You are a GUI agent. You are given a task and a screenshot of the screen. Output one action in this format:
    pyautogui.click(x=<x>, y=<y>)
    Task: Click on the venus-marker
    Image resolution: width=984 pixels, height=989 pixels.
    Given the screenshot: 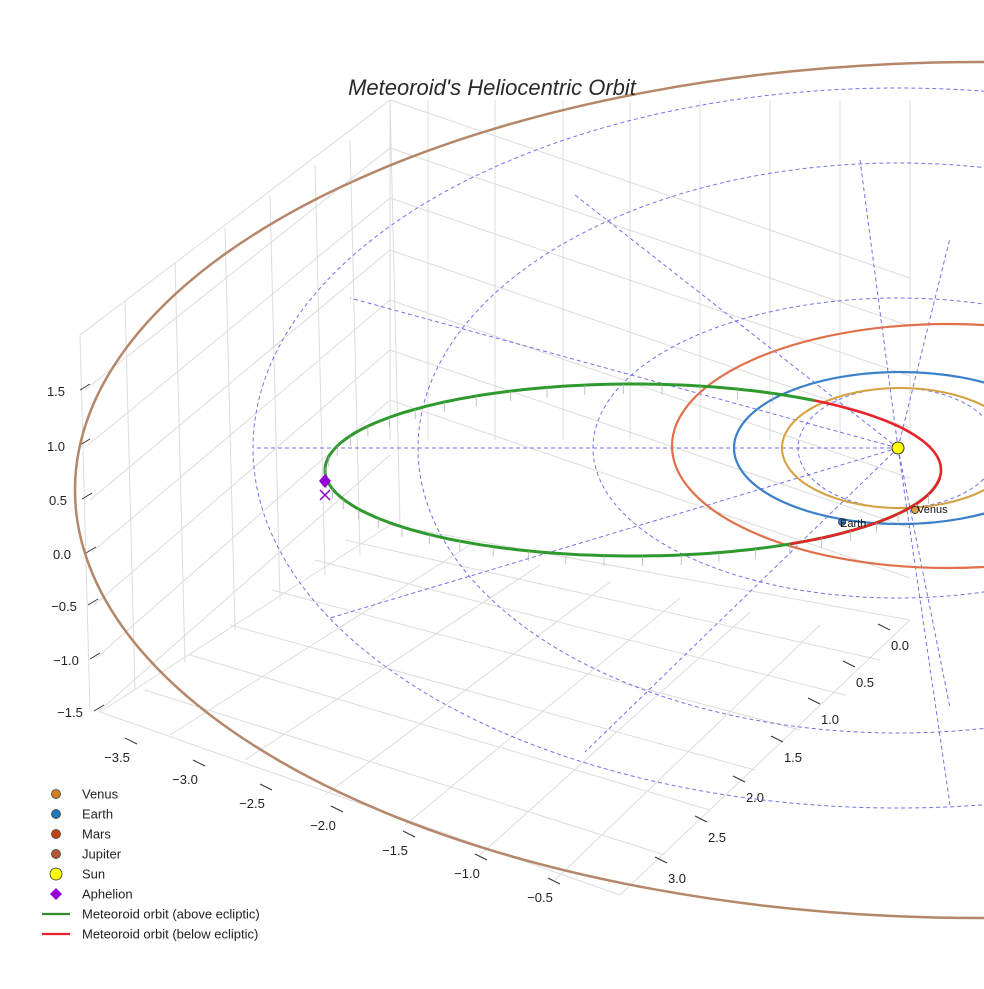 What is the action you would take?
    pyautogui.click(x=915, y=510)
    